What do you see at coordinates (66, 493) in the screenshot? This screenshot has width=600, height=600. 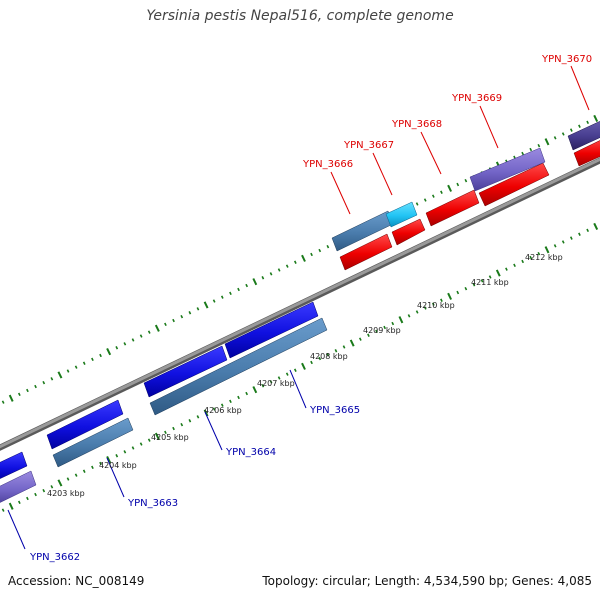 I see `kbp-label: 4203 kbp` at bounding box center [66, 493].